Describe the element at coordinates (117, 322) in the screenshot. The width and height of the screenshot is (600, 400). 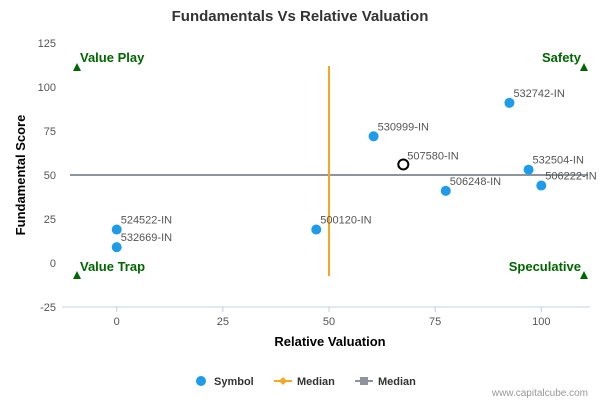
I see `x-tick-label: 0` at that location.